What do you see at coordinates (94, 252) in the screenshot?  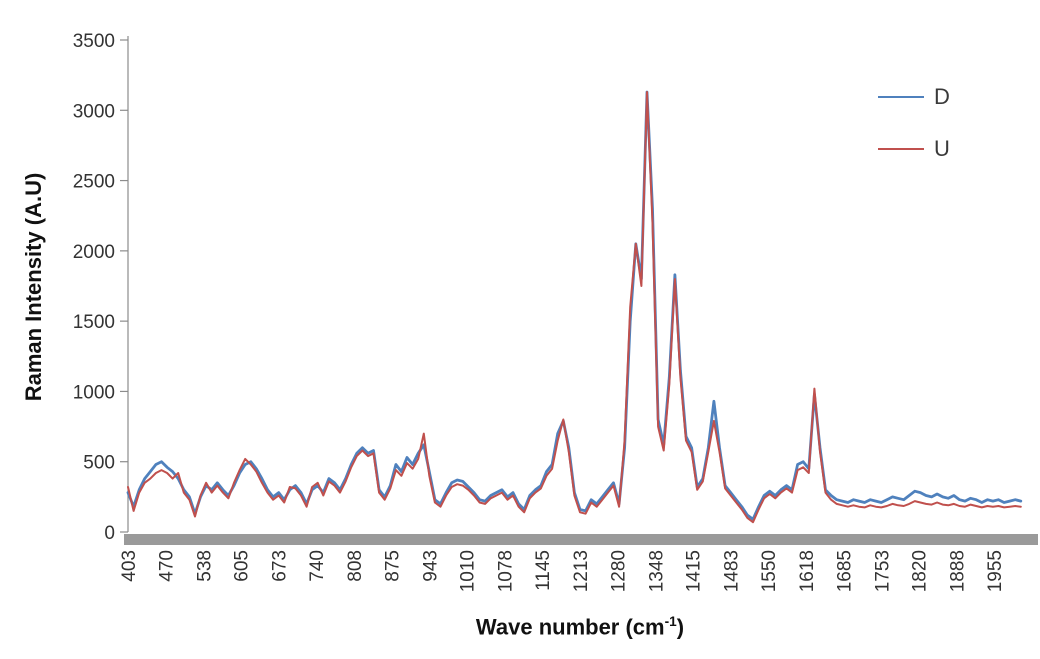 I see `y-tick-label: 2000` at bounding box center [94, 252].